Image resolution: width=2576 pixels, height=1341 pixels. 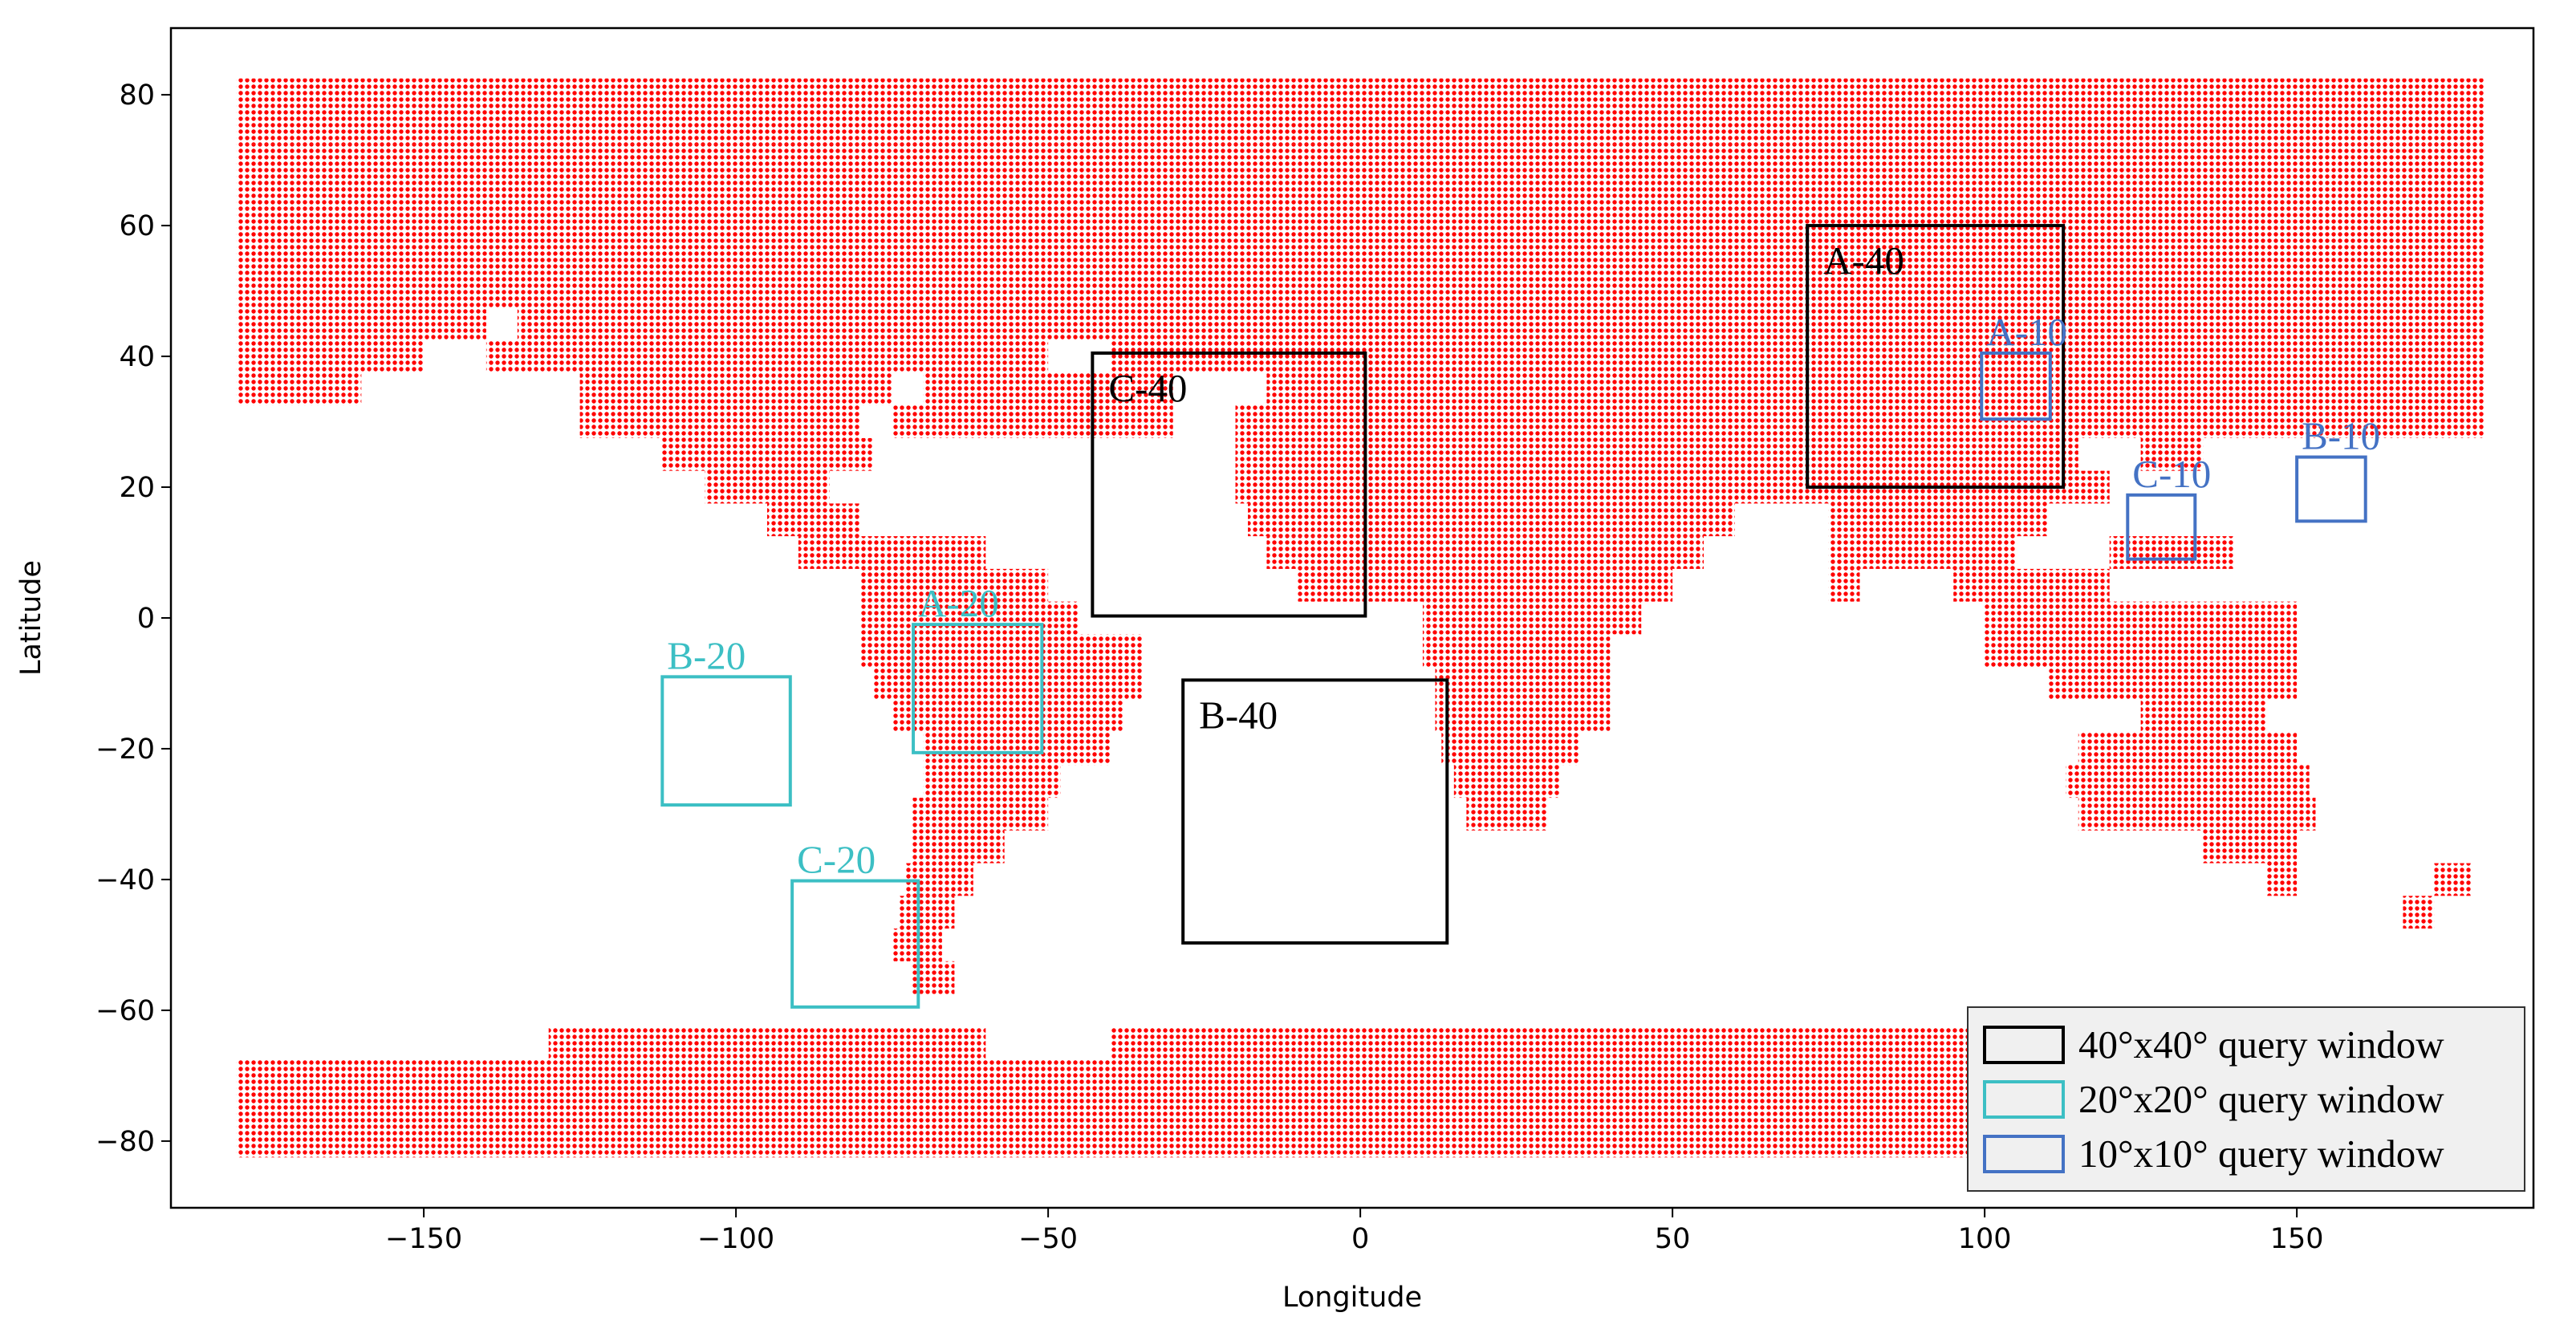 What do you see at coordinates (2341, 436) in the screenshot?
I see `window-label: B-10` at bounding box center [2341, 436].